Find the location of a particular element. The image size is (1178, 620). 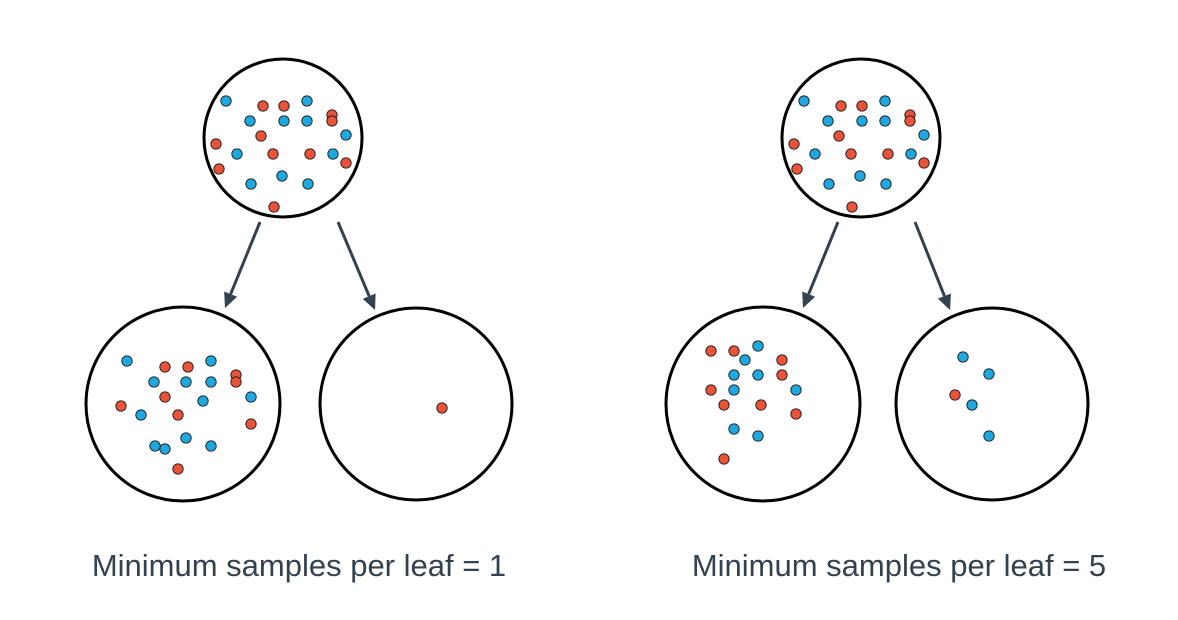

caption-min-samples-5: Minimum samples per leaf = 5 is located at coordinates (899, 565).